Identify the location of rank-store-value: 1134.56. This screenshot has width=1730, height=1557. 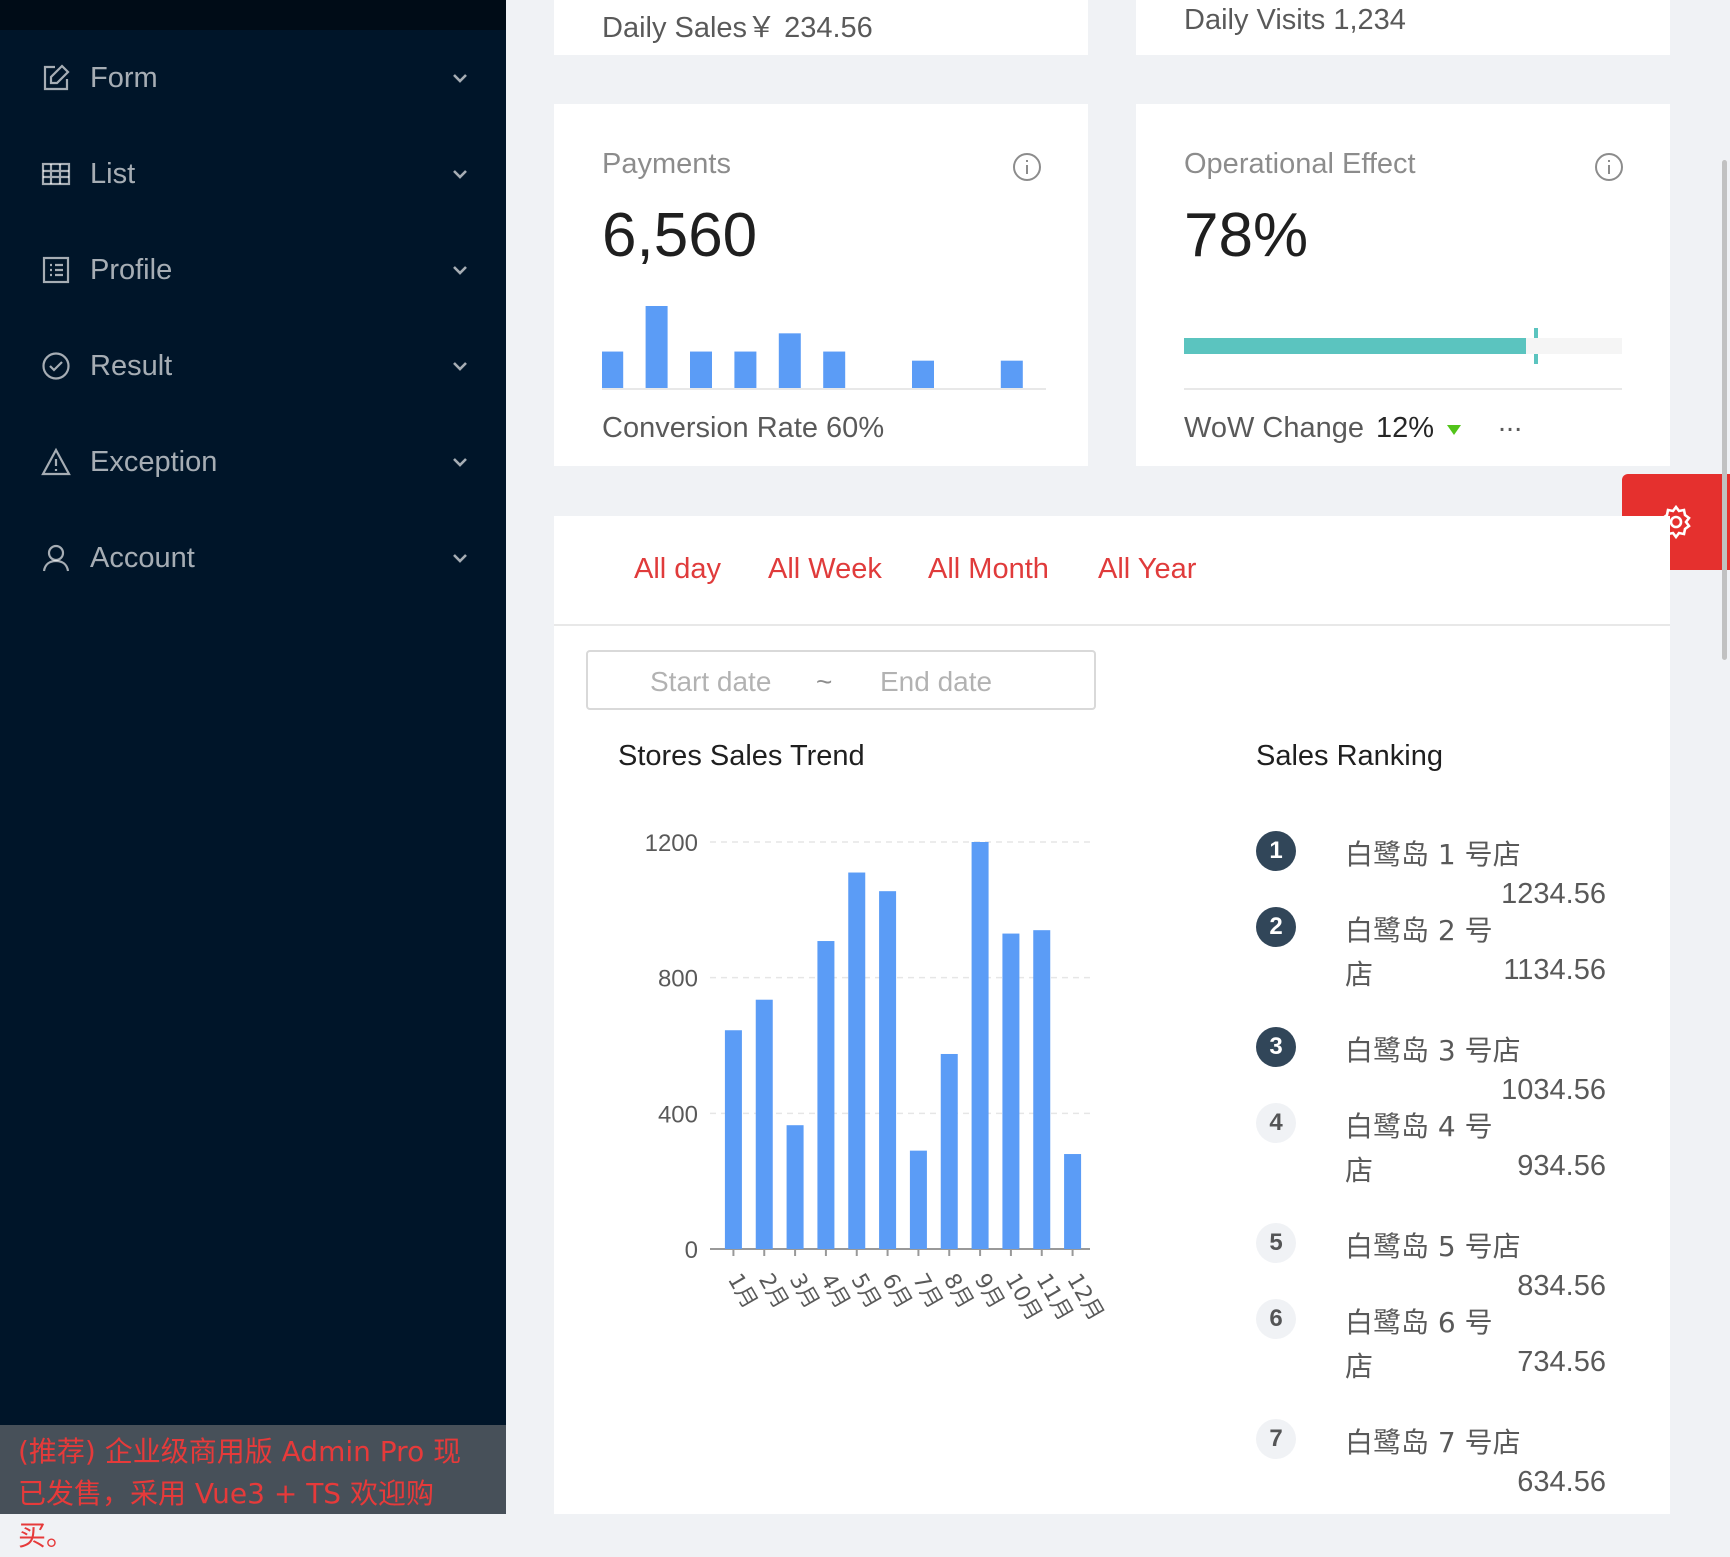
(1554, 970).